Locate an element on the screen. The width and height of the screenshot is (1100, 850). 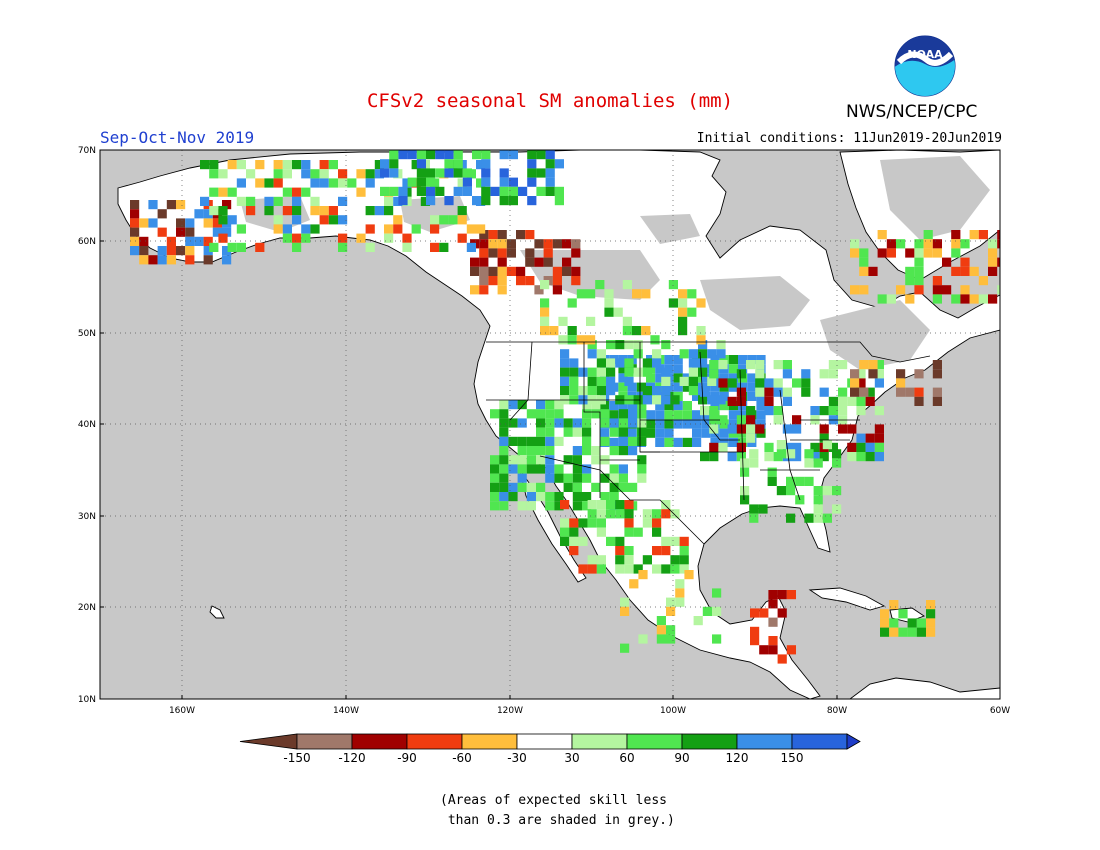
season-label: Sep-Oct-Nov 2019 is located at coordinates (177, 137).